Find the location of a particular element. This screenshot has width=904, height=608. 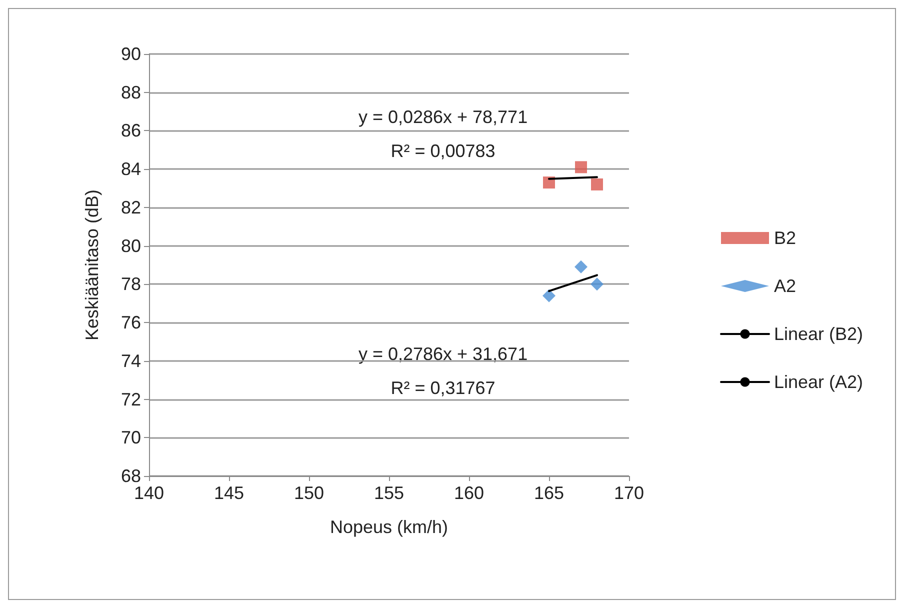

annotation: y = 0,2786x + 31,671 is located at coordinates (443, 354).